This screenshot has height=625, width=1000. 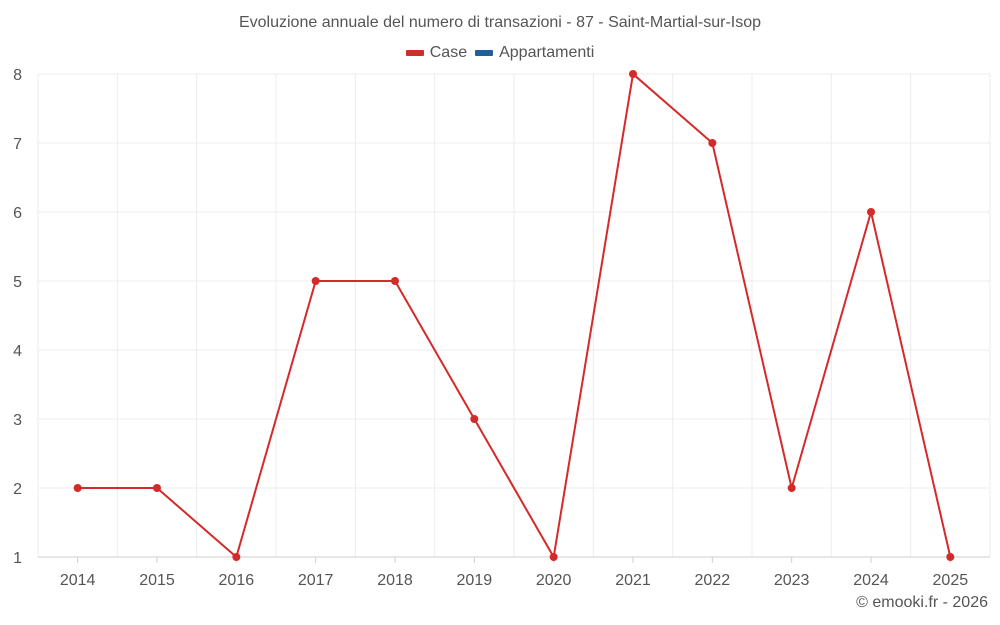 What do you see at coordinates (414, 53) in the screenshot?
I see `legend-swatch-case` at bounding box center [414, 53].